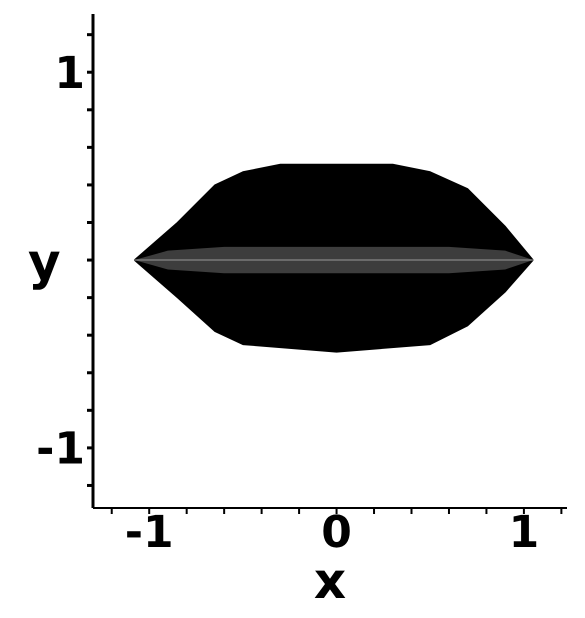  I want to click on y-axis-title: y, so click(44, 261).